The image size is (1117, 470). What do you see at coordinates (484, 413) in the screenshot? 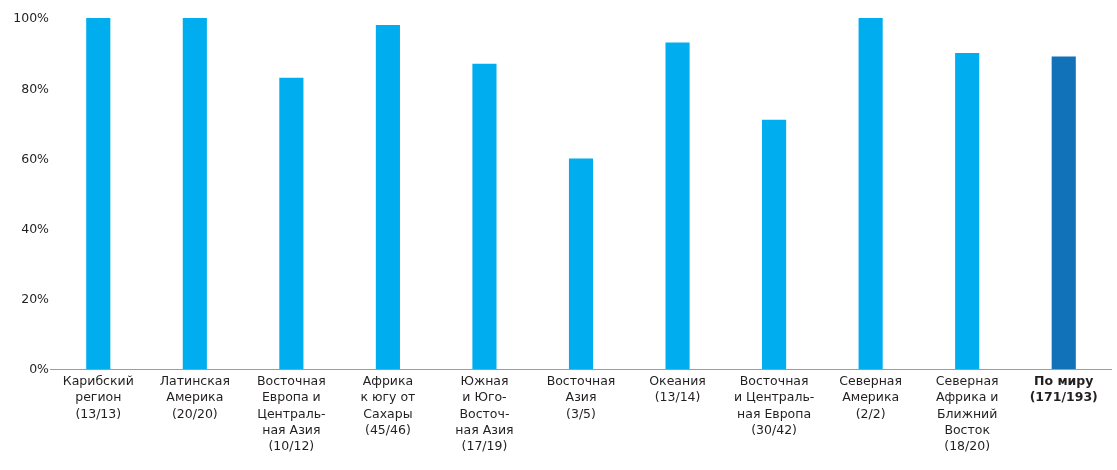
I see `x-tick-label: Южная и Юго- Восточ- ная Азия (17/19)` at bounding box center [484, 413].